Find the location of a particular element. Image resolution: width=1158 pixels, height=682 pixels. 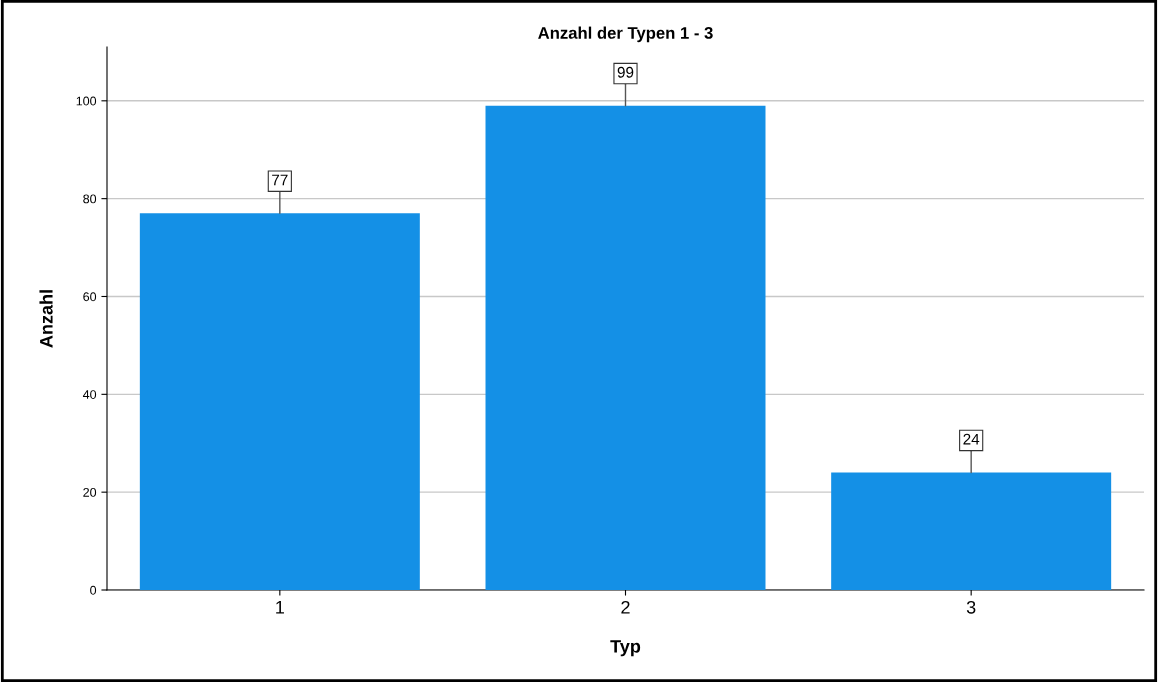

chart-title: Anzahl der Typen 1 - 3 is located at coordinates (625, 34).